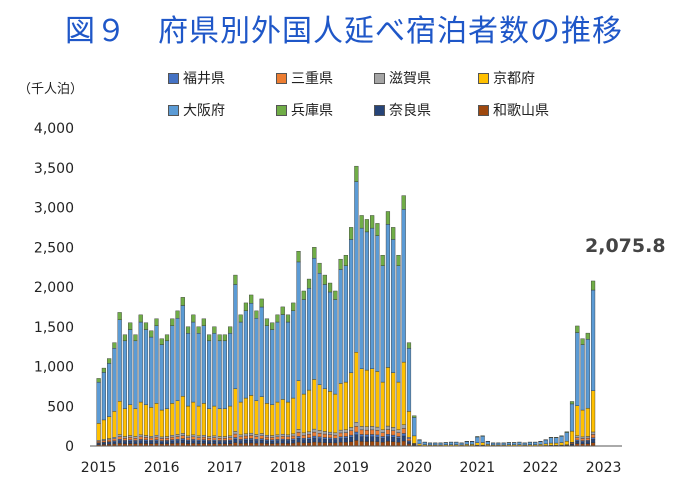 This screenshot has height=502, width=688. Describe the element at coordinates (54, 368) in the screenshot. I see `y-tick-label: 1,000` at that location.